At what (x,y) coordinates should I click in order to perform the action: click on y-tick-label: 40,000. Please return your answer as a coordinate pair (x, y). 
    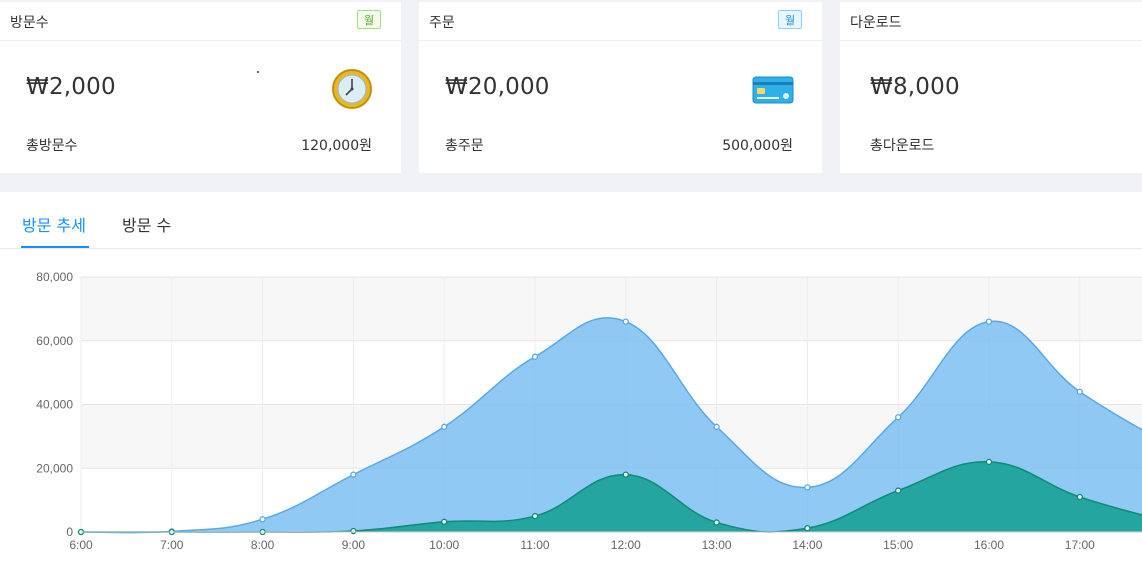
    Looking at the image, I should click on (54, 405).